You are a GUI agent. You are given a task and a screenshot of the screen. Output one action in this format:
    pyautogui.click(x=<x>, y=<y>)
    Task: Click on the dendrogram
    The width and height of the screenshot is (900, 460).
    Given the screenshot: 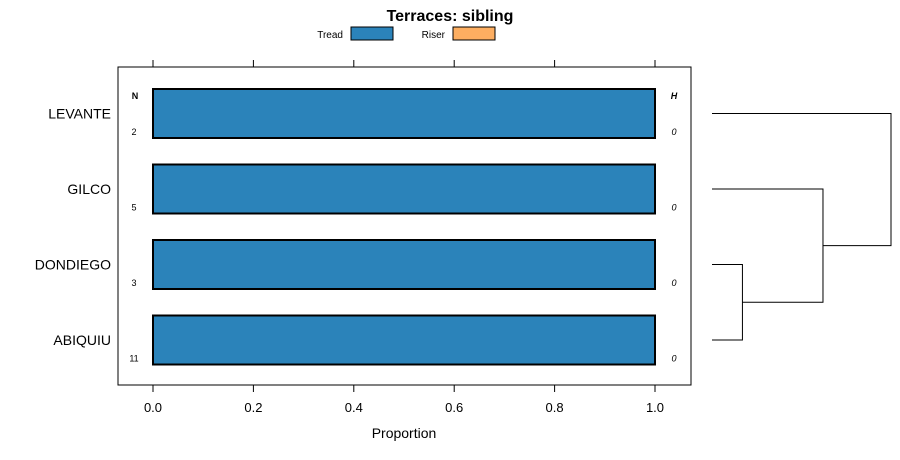 What is the action you would take?
    pyautogui.click(x=802, y=227)
    